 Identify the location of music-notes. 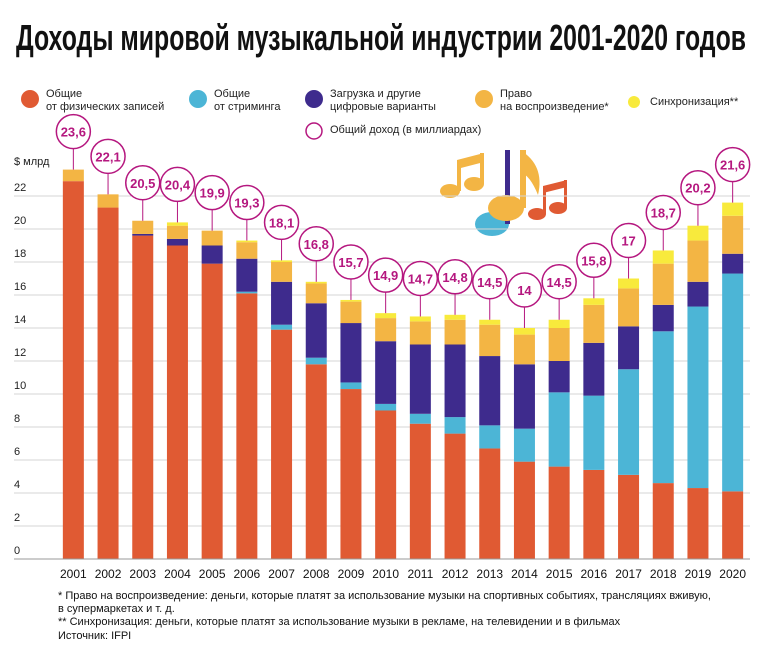
(503, 193).